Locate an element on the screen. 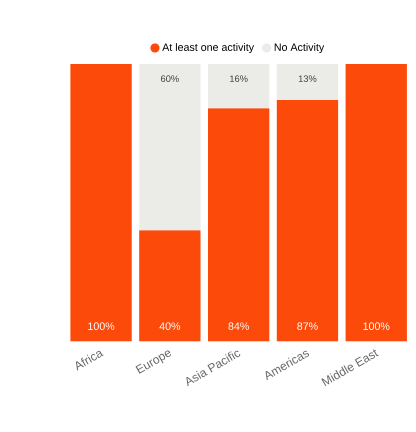 This screenshot has width=416, height=432. data-label: 84% is located at coordinates (238, 326).